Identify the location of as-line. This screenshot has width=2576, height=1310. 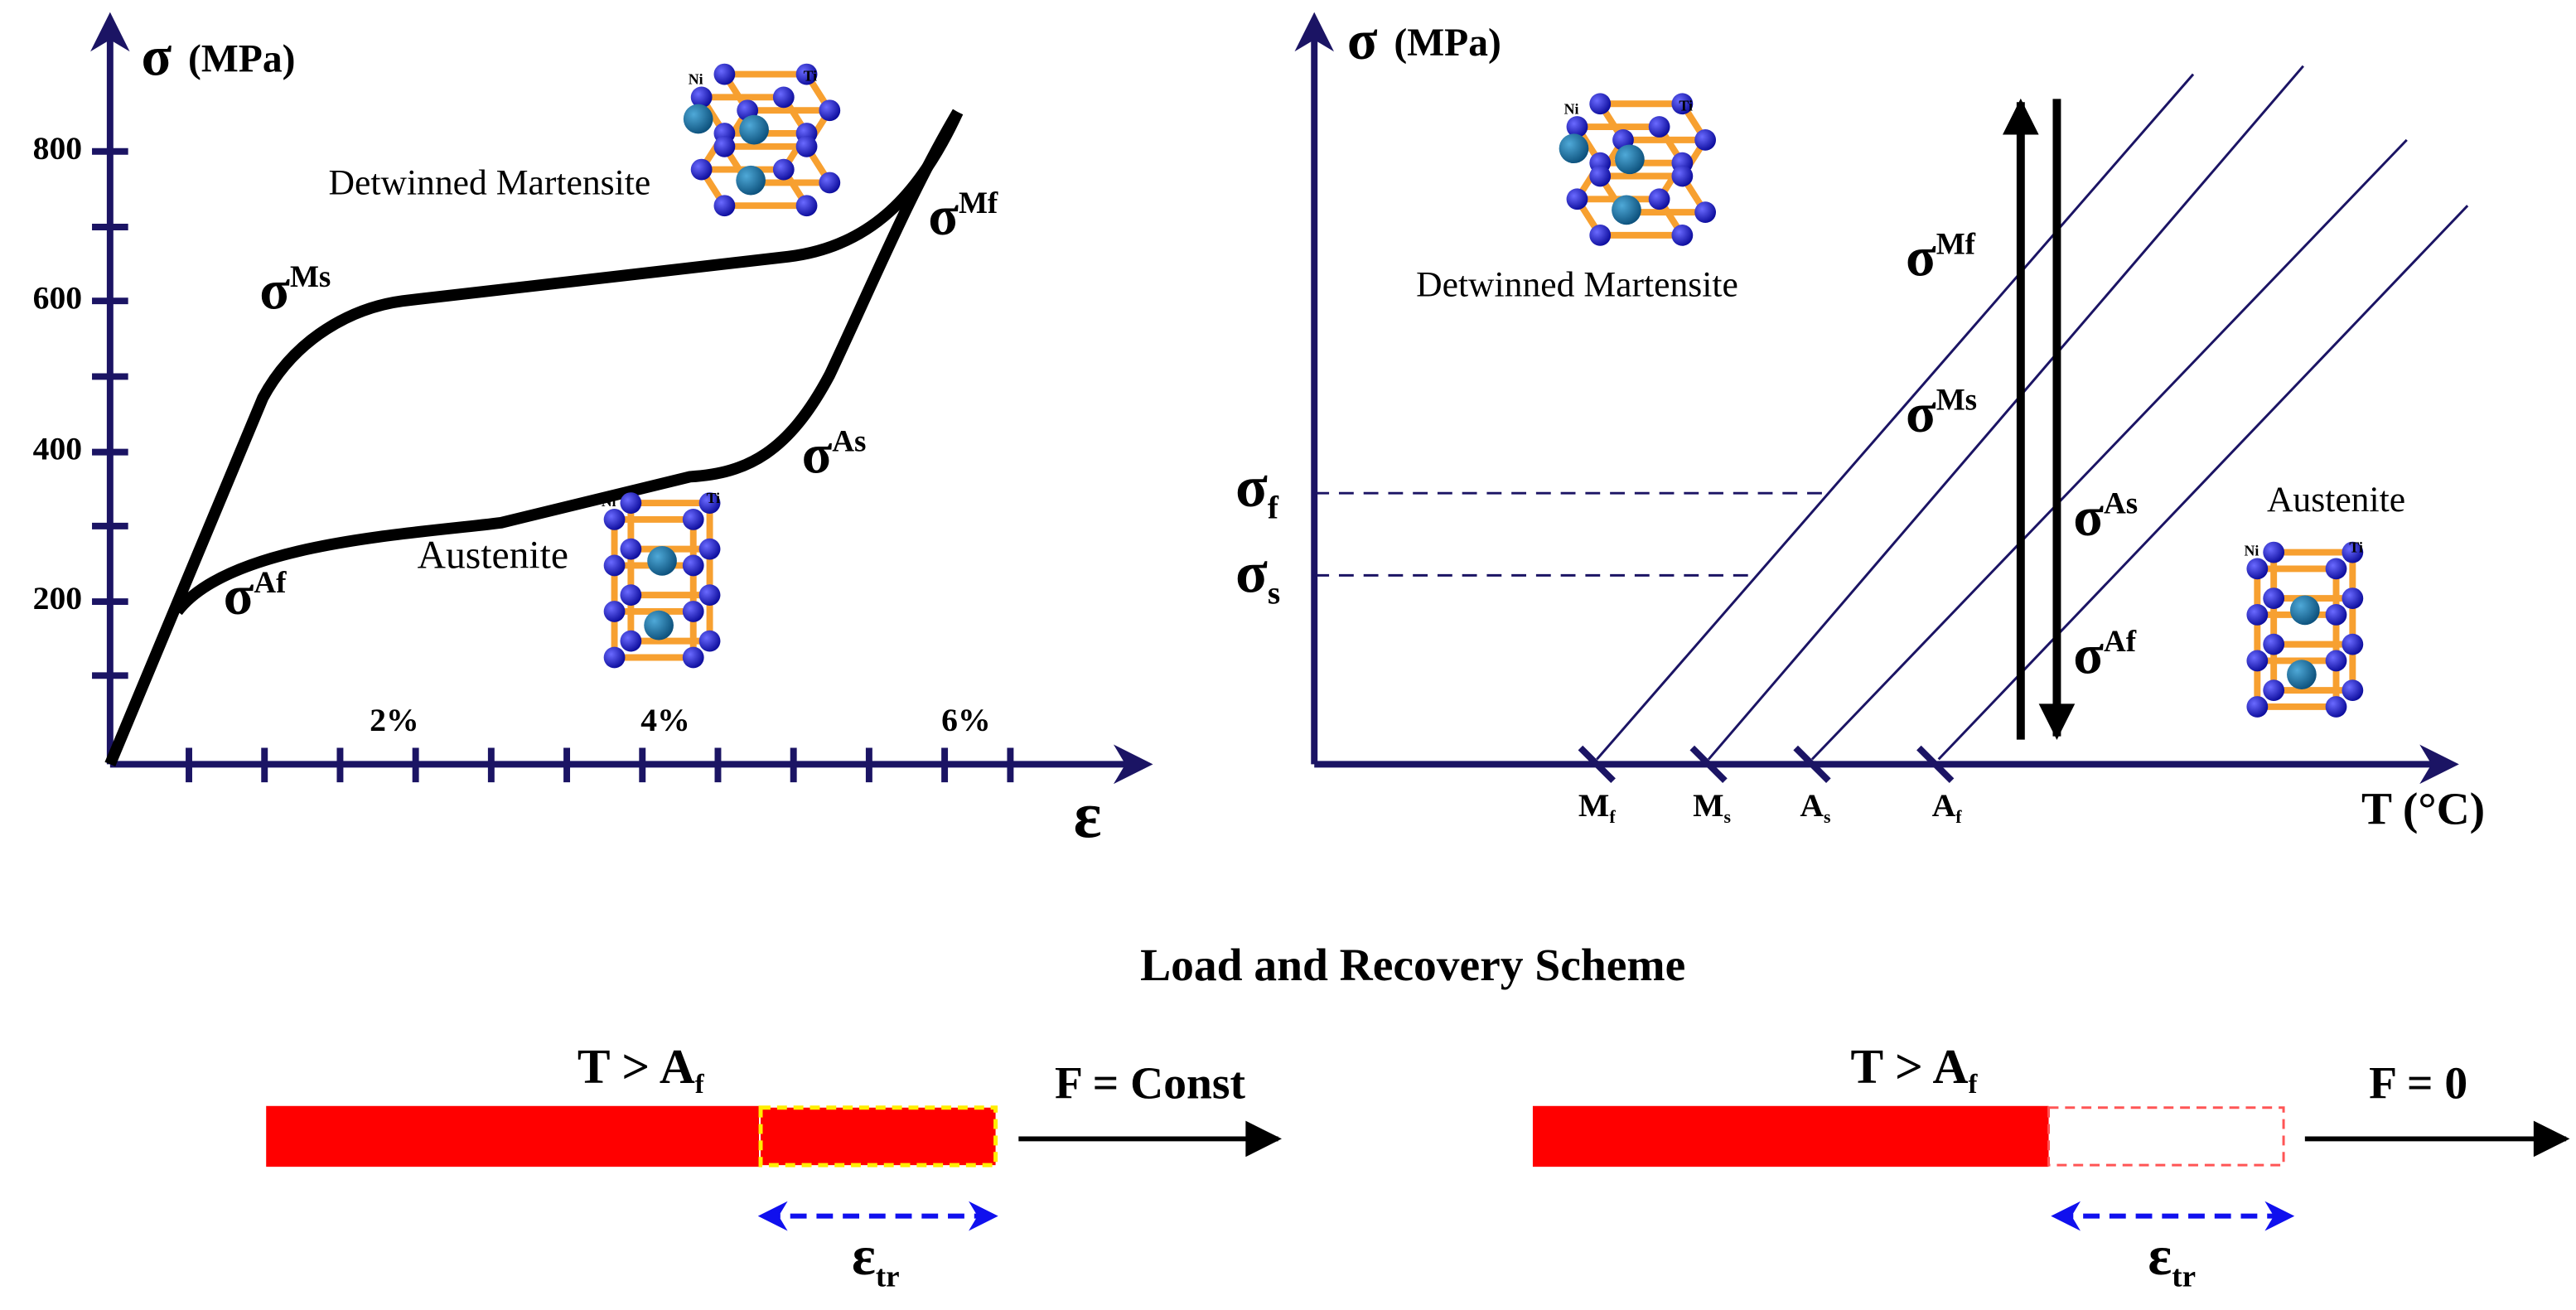
(2109, 449).